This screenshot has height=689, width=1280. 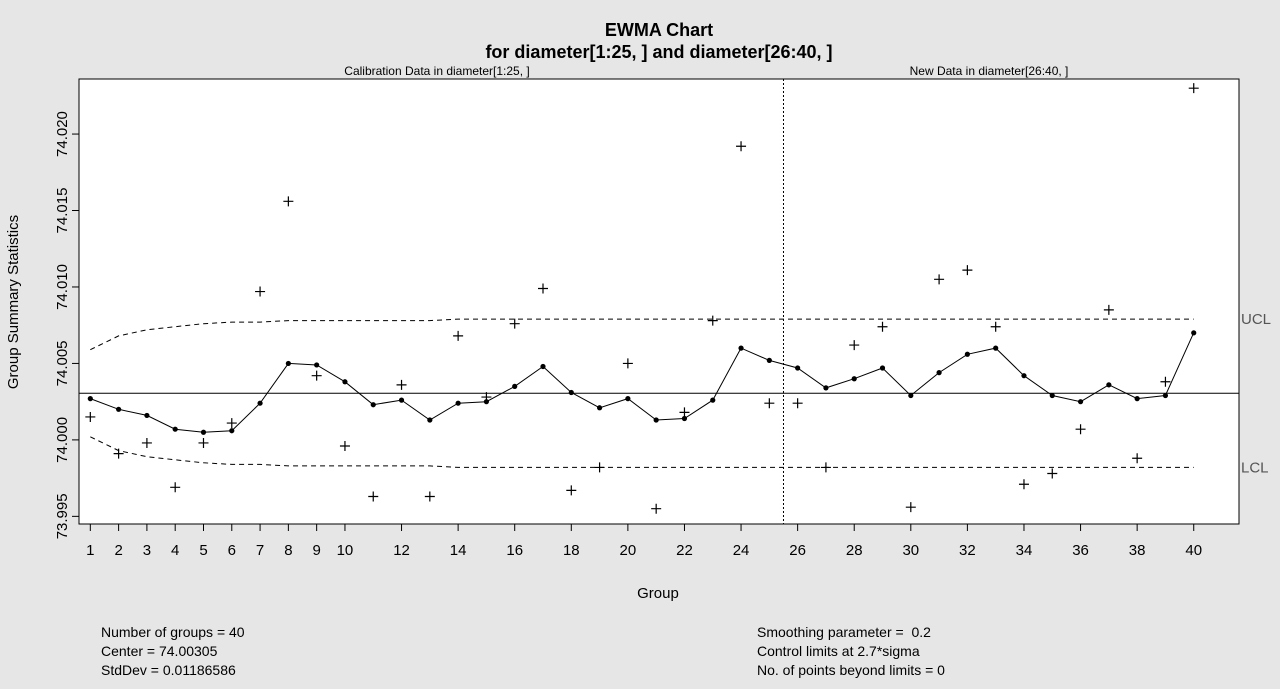 What do you see at coordinates (62, 363) in the screenshot?
I see `y-tick-label: 74.005` at bounding box center [62, 363].